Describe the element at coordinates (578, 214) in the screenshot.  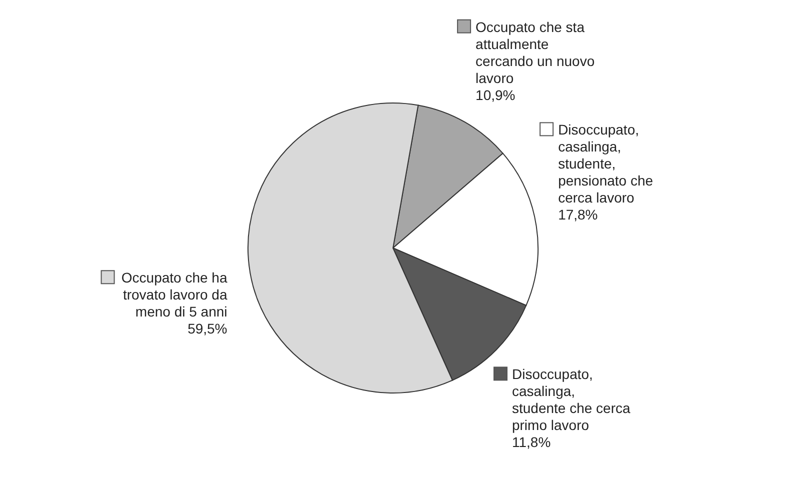
I see `data-label: 17,8%` at that location.